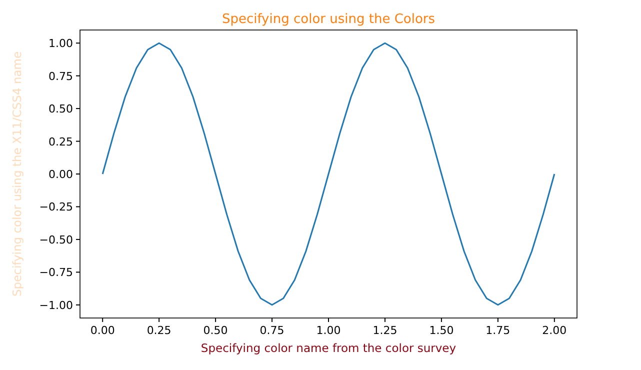  Describe the element at coordinates (56, 239) in the screenshot. I see `y-tick-label: −0.50` at that location.